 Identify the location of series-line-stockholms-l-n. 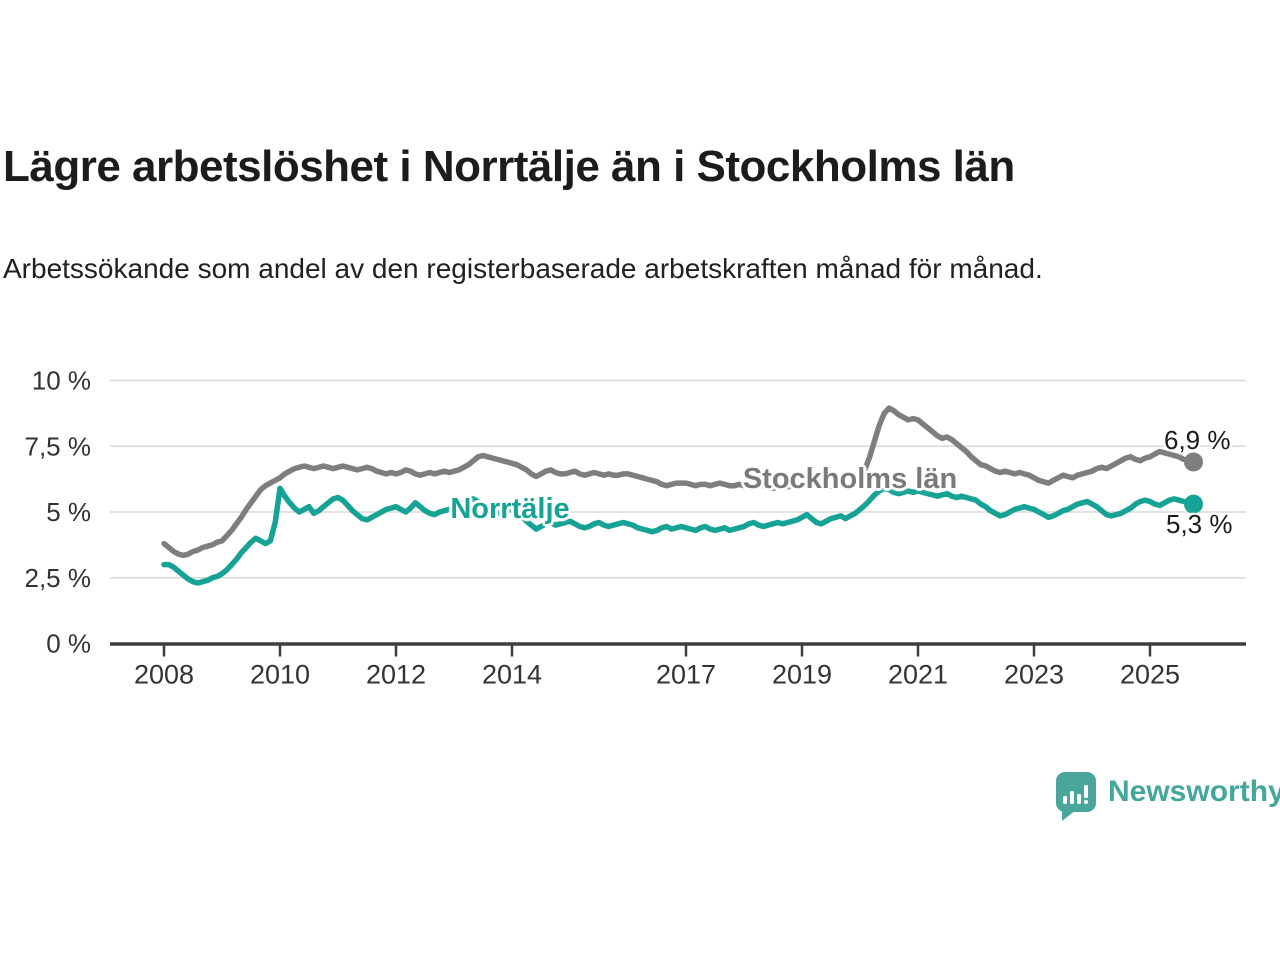
(679, 482).